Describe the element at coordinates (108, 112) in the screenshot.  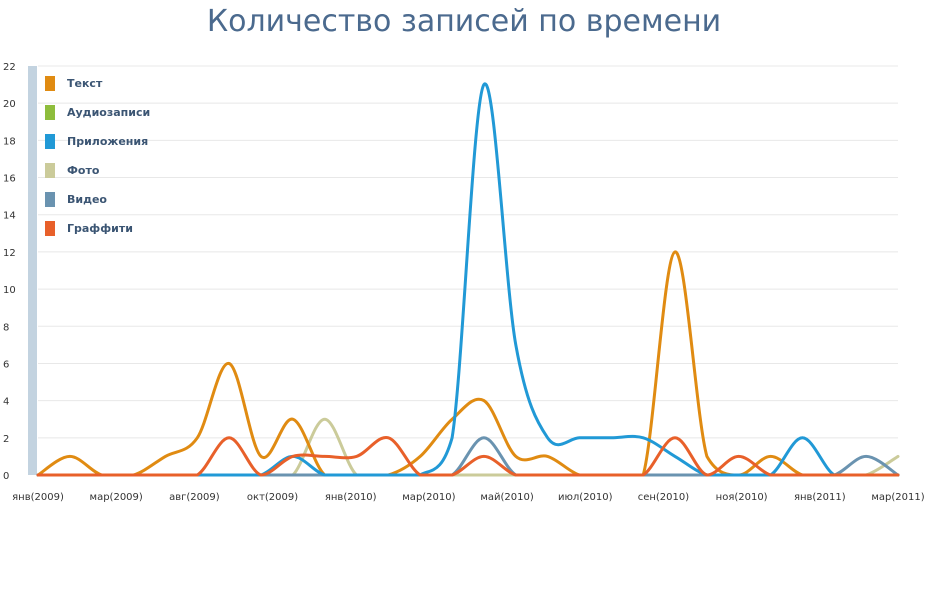
I see `legend-label: Аудиозаписи` at that location.